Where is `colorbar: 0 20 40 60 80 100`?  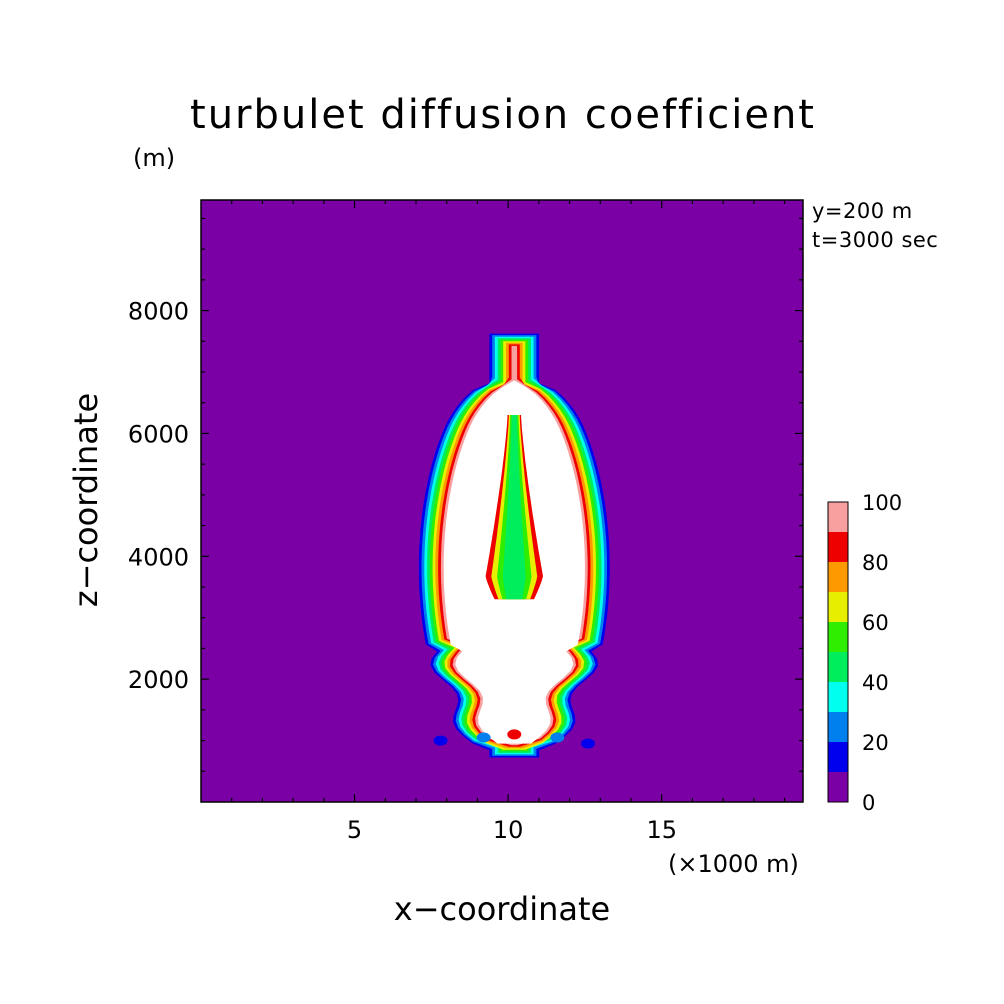 colorbar: 0 20 40 60 80 100 is located at coordinates (864, 653).